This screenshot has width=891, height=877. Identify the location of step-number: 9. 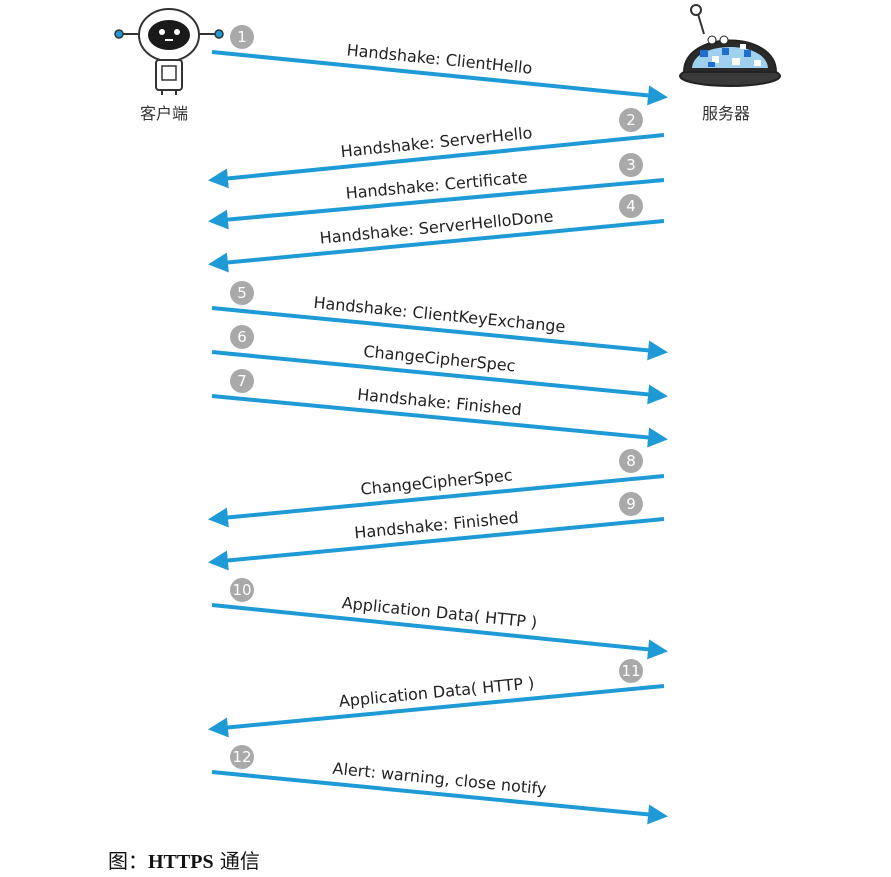
(631, 504).